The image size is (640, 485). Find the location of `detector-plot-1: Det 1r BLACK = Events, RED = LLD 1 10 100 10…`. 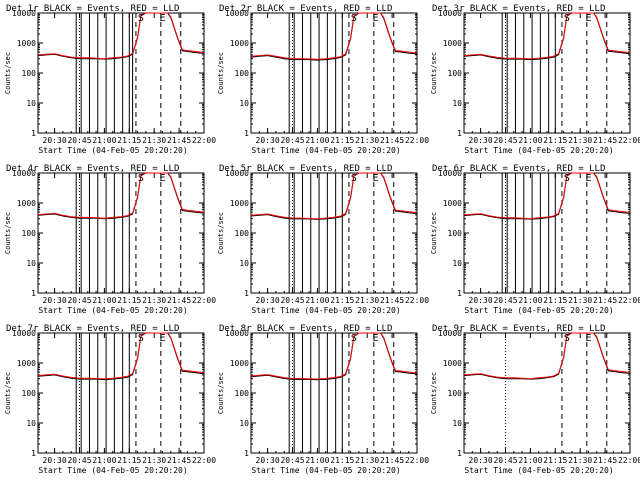

detector-plot-1: Det 1r BLACK = Events, RED = LLD 1 10 100 10… is located at coordinates (110, 79).